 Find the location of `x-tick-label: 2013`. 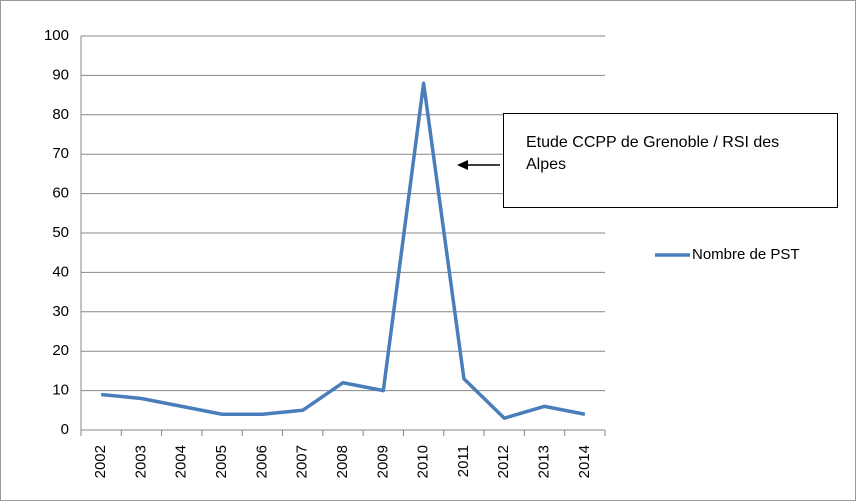

x-tick-label: 2013 is located at coordinates (544, 461).